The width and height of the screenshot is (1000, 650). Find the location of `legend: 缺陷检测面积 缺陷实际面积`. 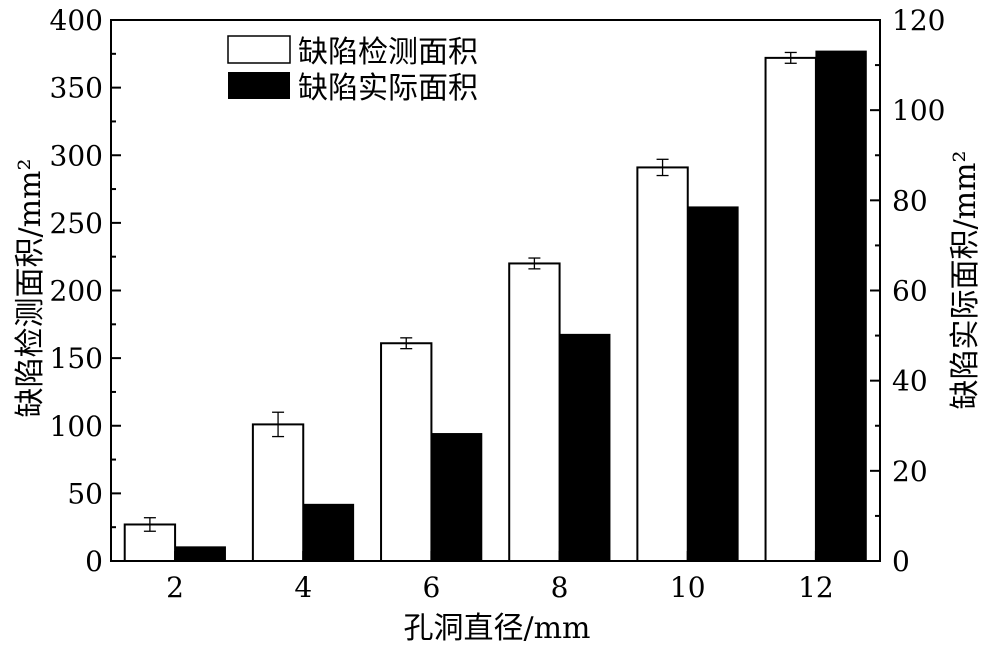

legend: 缺陷检测面积 缺陷实际面积 is located at coordinates (352, 70).